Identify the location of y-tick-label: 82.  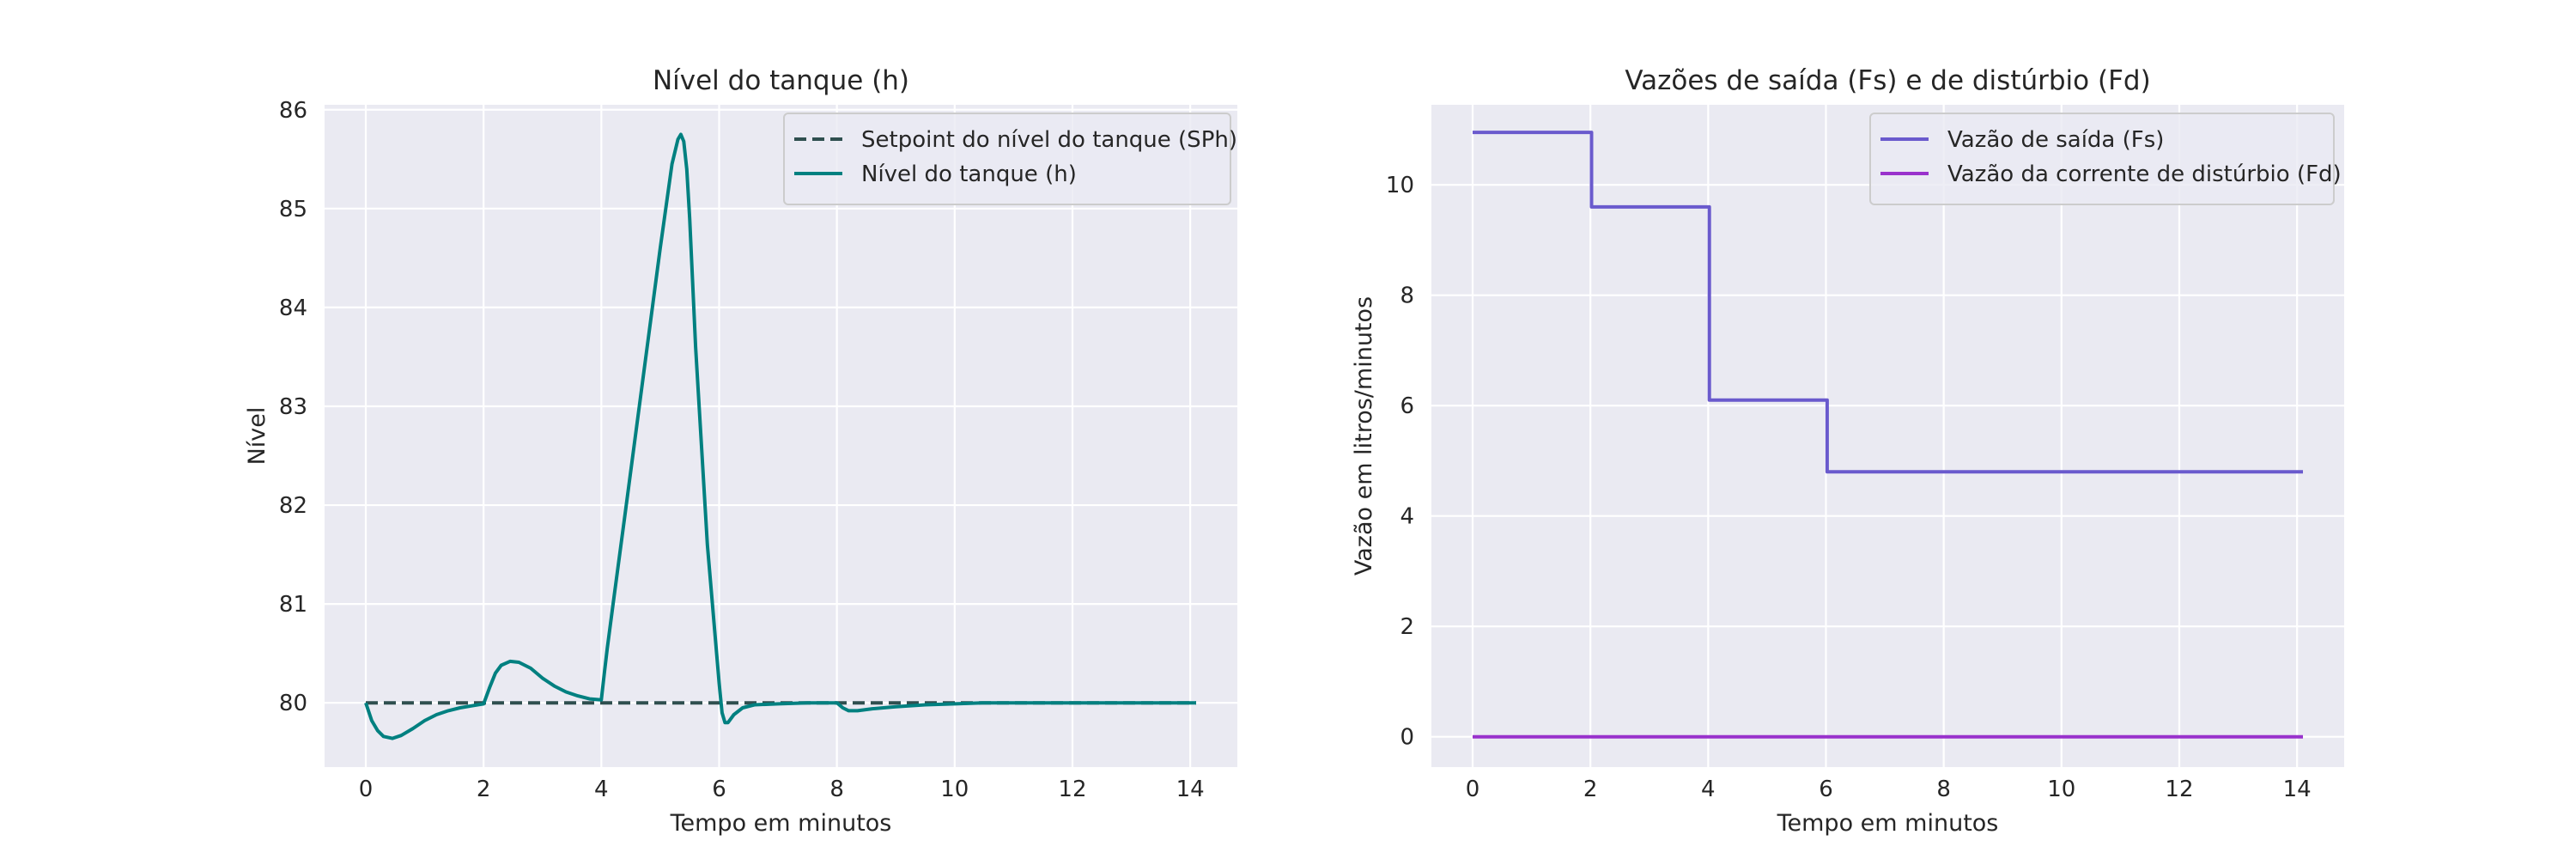
(293, 506).